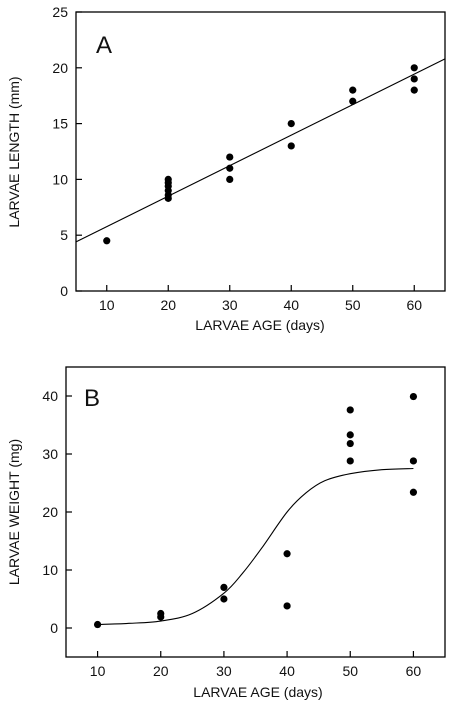 The width and height of the screenshot is (454, 703). I want to click on panel-a-x-axis: 10 20 30 40 50 60, so click(260, 299).